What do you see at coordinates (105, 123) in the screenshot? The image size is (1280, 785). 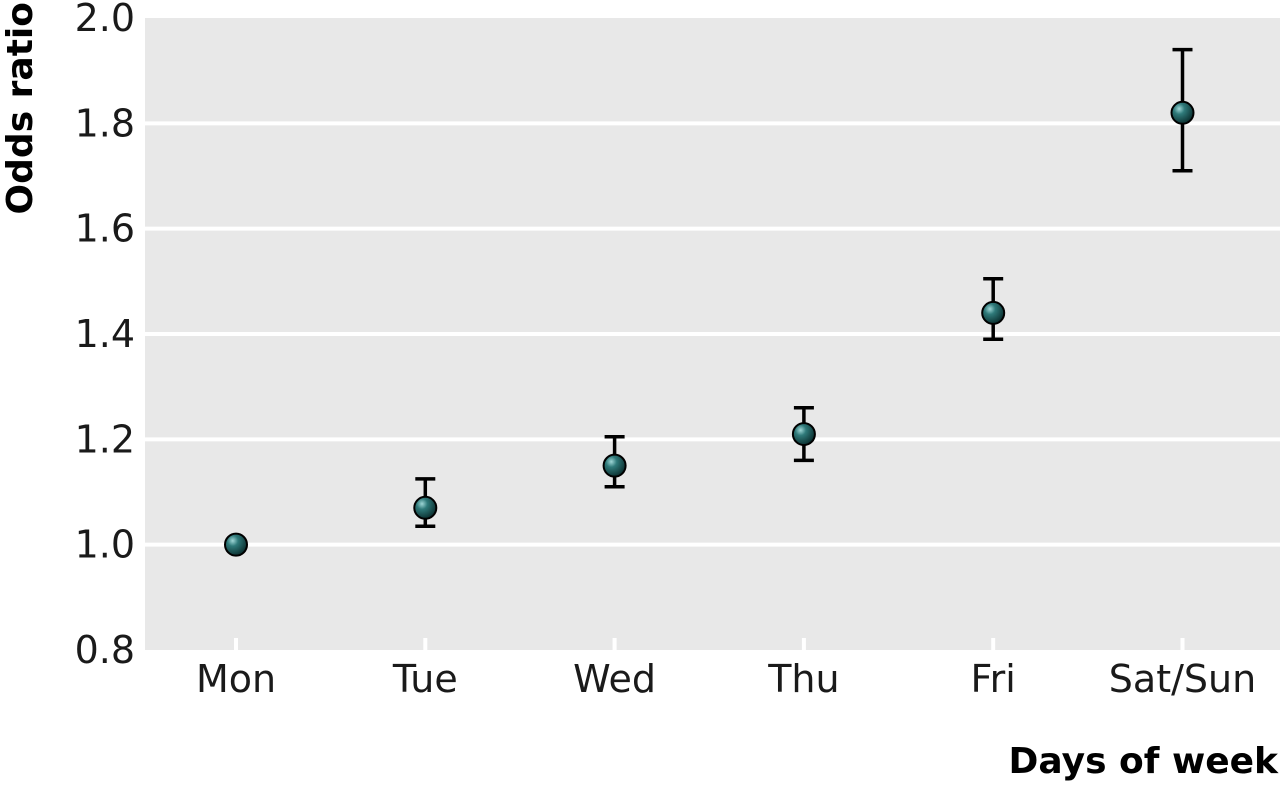 I see `y-tick-label: 1.8` at bounding box center [105, 123].